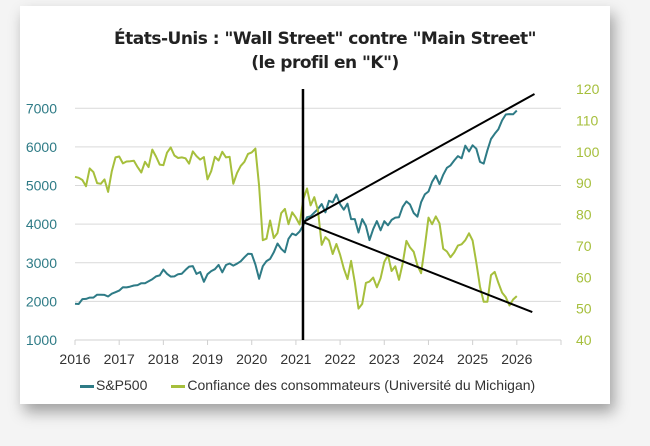  What do you see at coordinates (41, 263) in the screenshot?
I see `y-left-tick-label: 3000` at bounding box center [41, 263].